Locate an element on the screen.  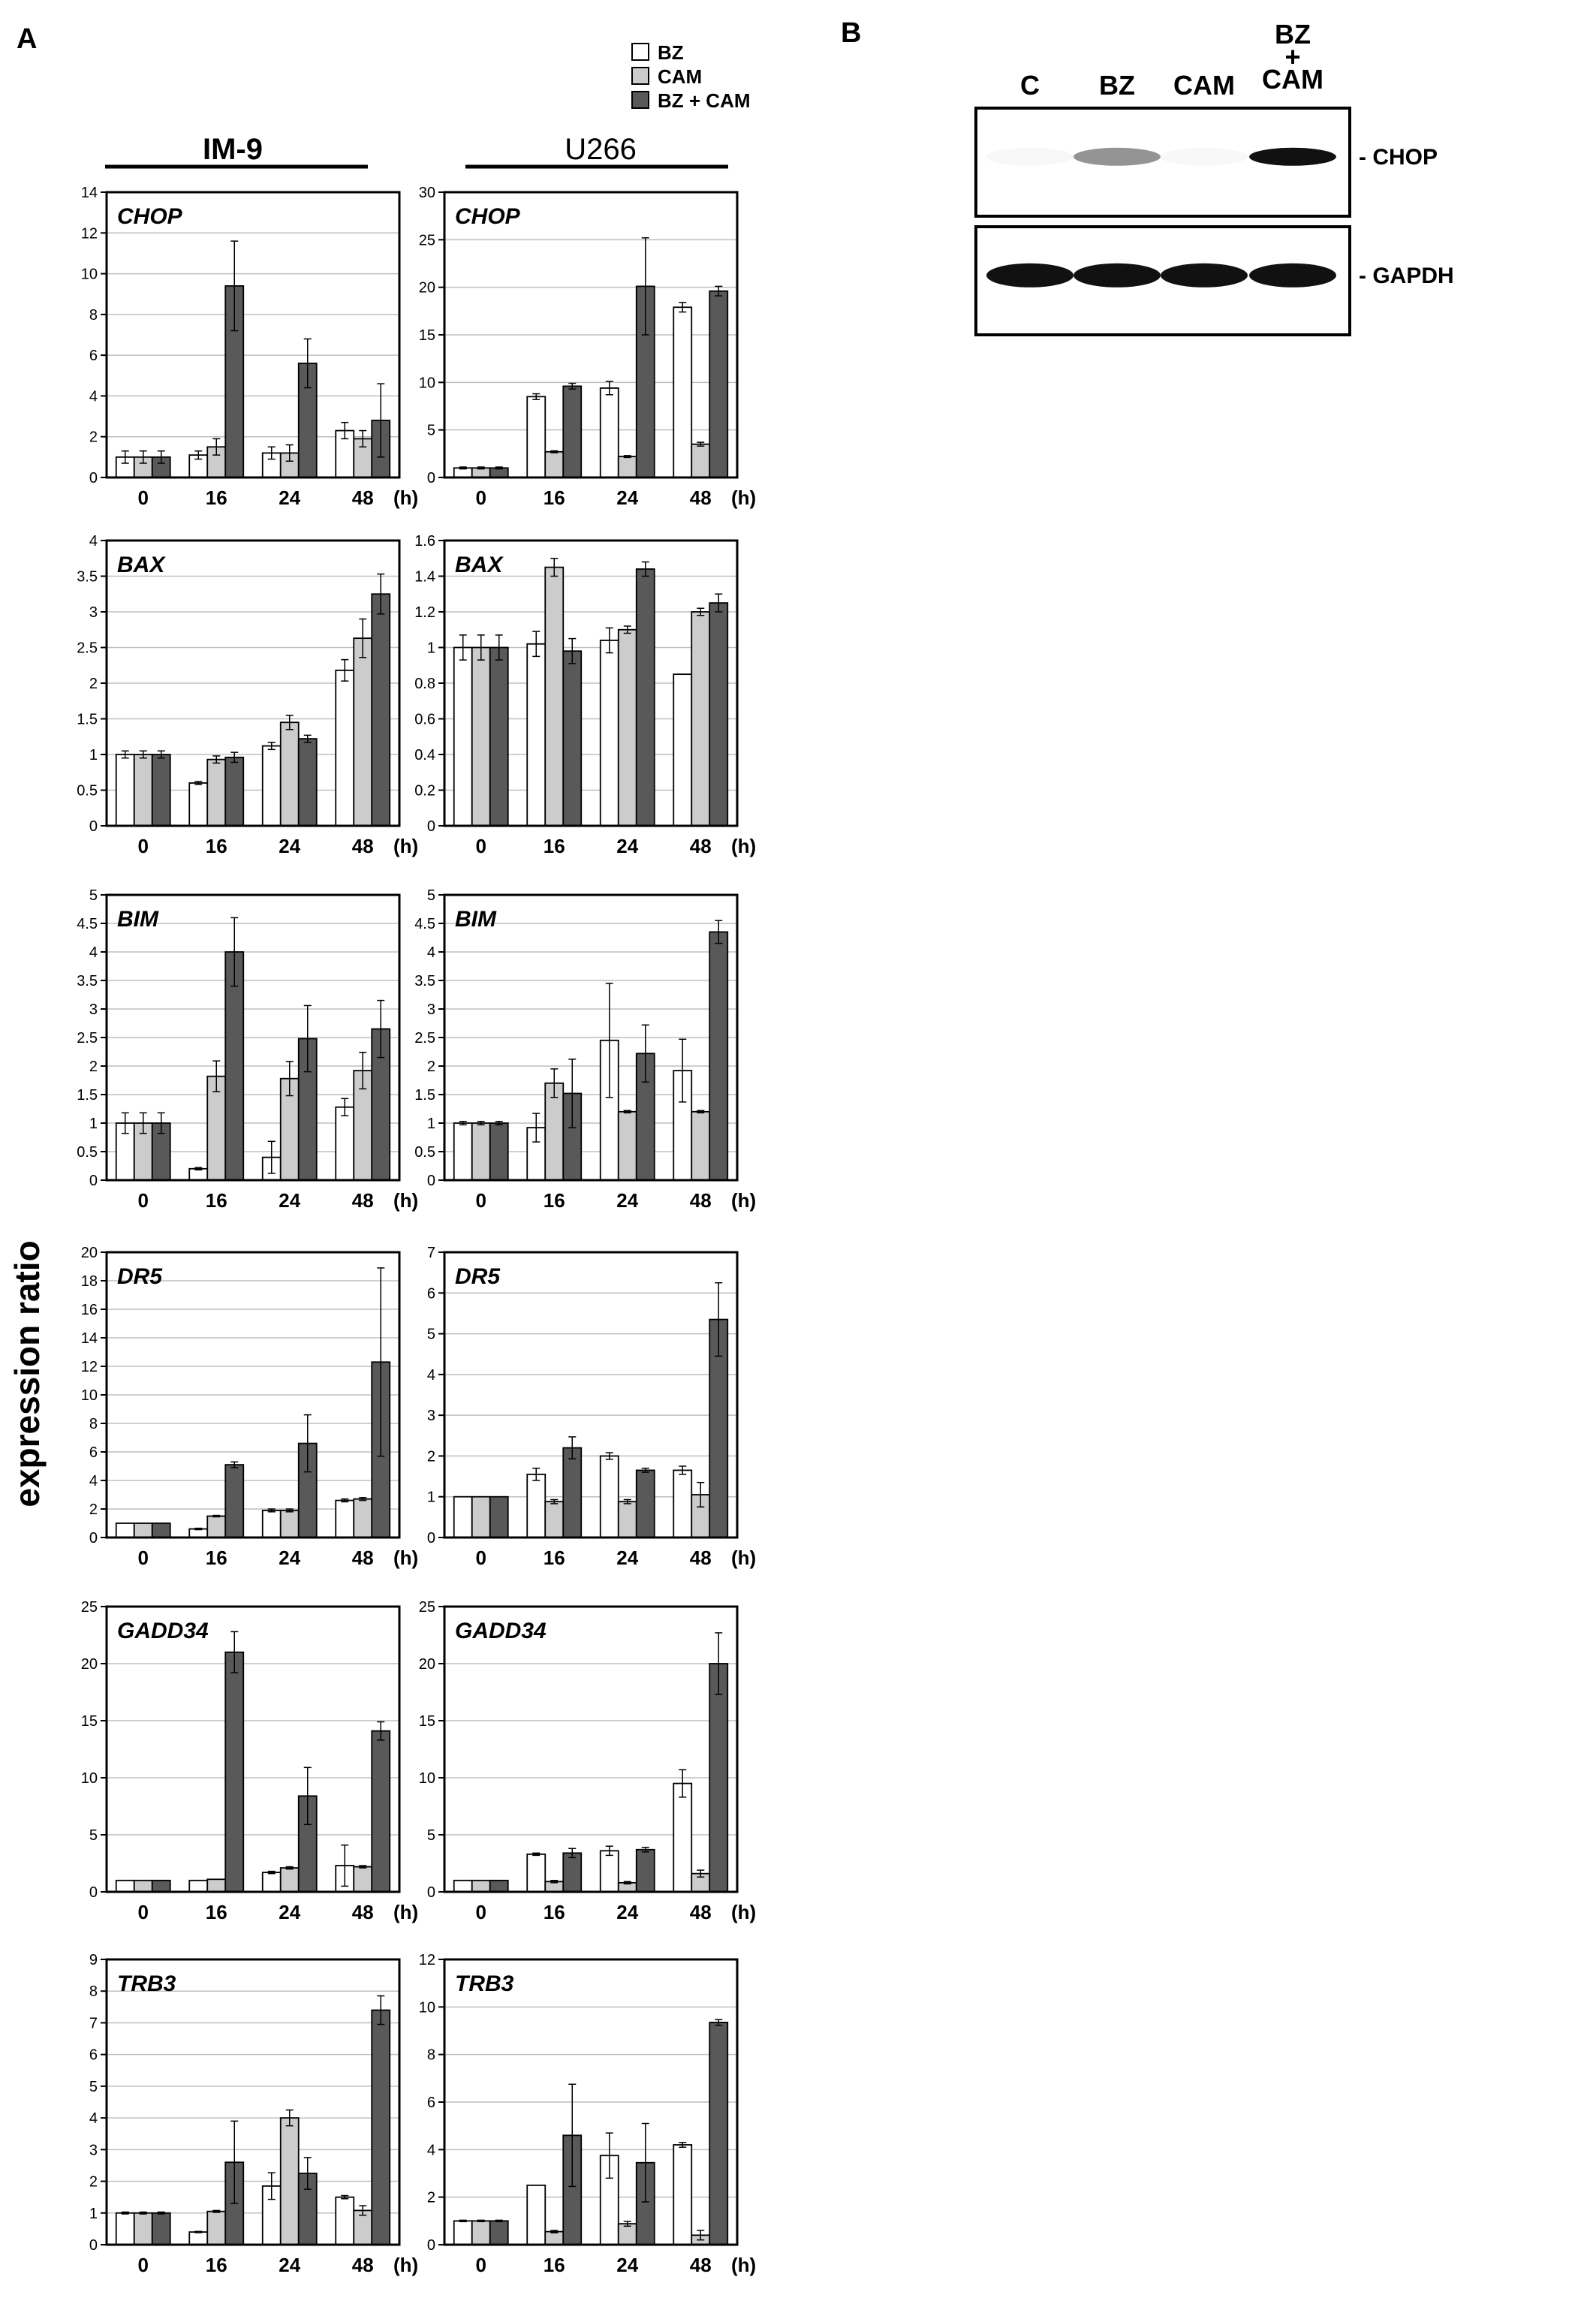
y-tick-label: 2 is located at coordinates (431, 1457).